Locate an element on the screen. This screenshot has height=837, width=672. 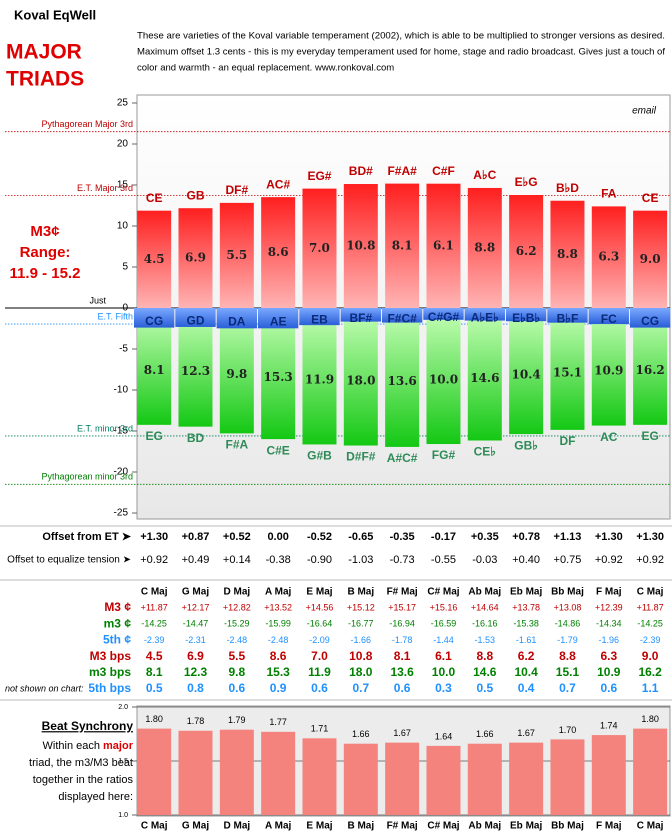
table-cell: -15.38 is located at coordinates (526, 624).